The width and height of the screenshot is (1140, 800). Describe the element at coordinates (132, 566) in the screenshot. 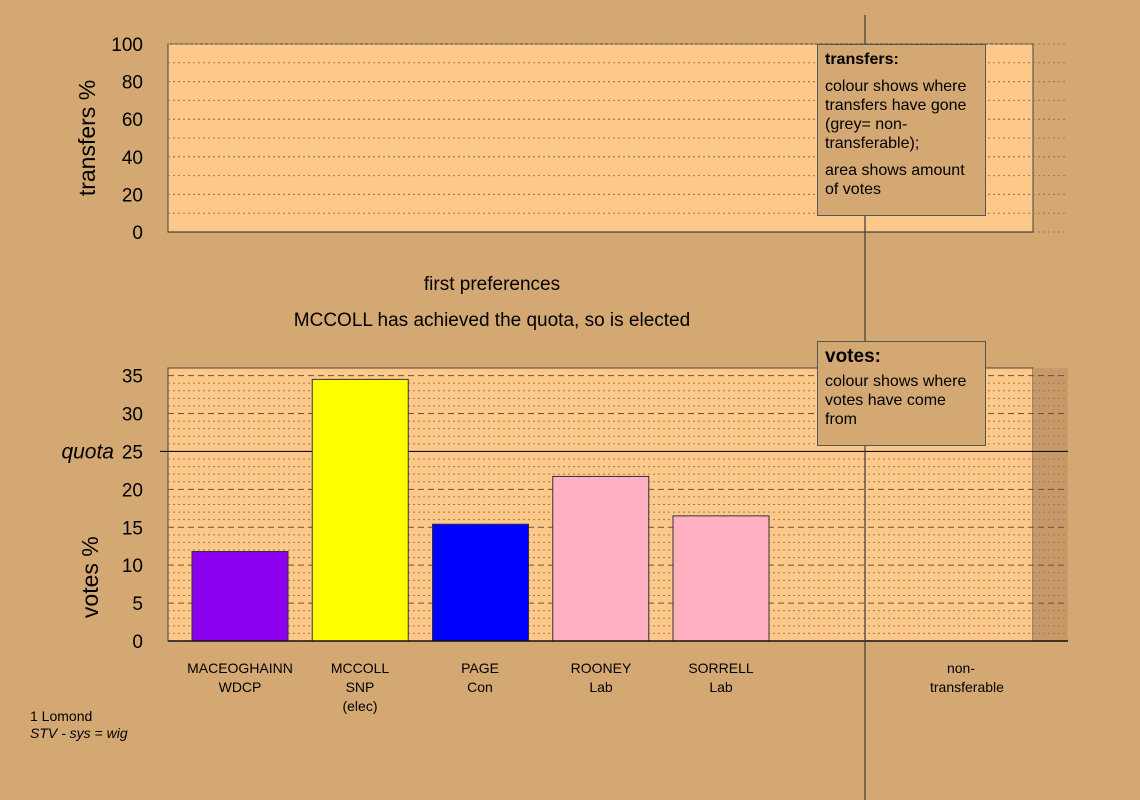

I see `votes-tick-label: 10` at that location.